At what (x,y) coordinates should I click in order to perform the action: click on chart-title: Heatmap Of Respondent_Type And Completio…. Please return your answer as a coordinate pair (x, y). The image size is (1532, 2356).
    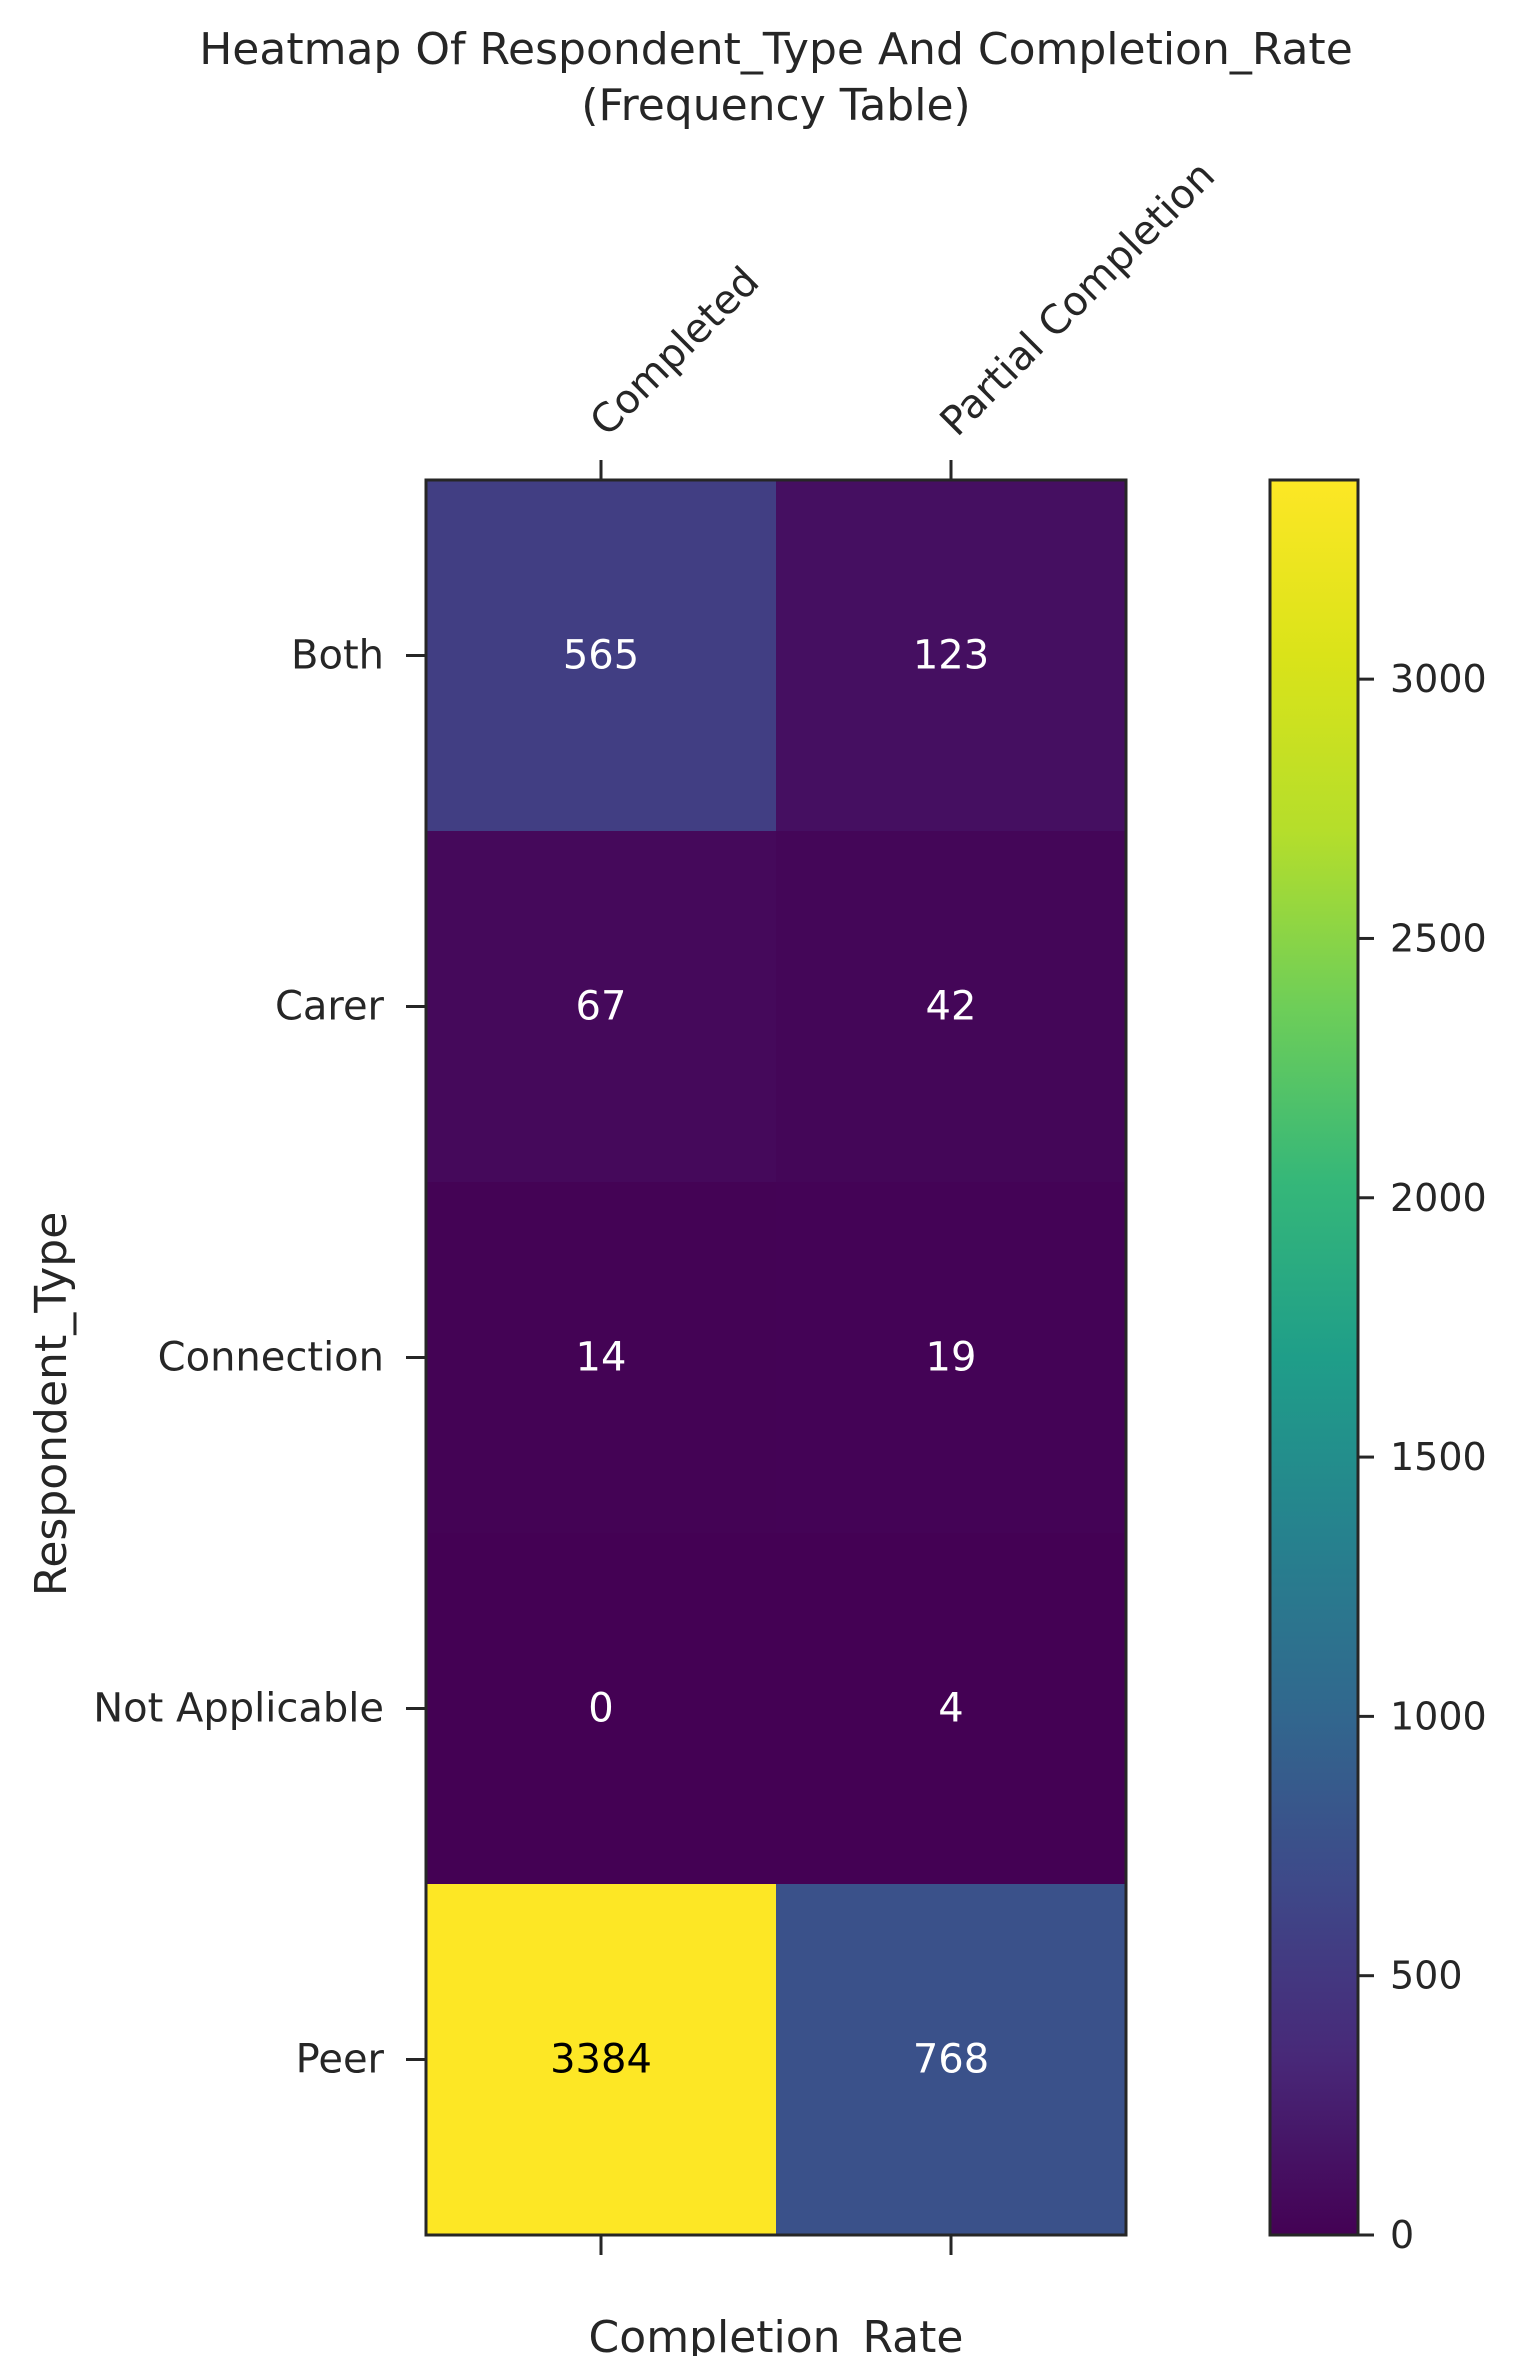
    Looking at the image, I should click on (776, 77).